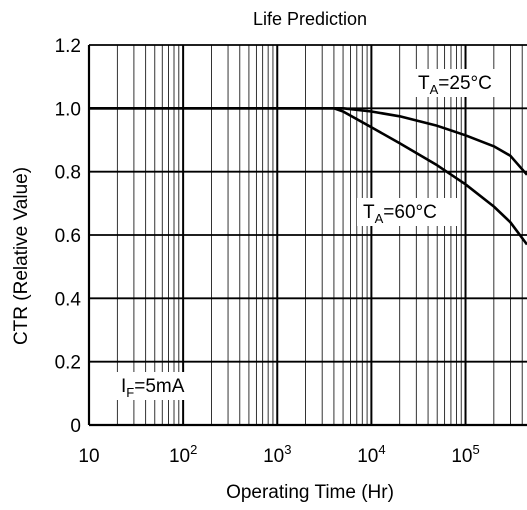  I want to click on y-tick-label: 0.2, so click(68, 363).